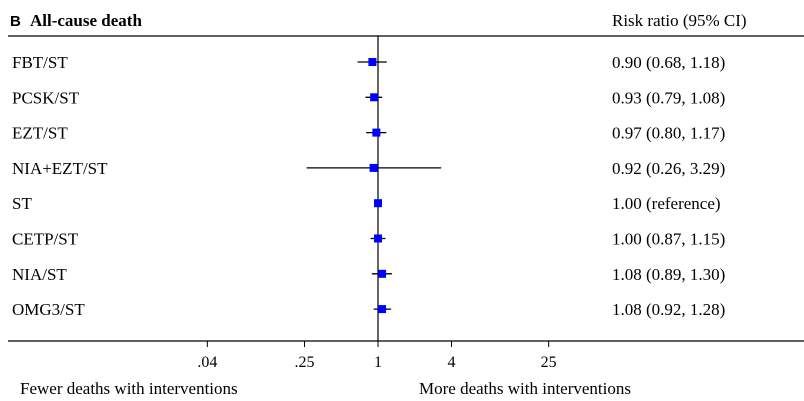 The width and height of the screenshot is (804, 401). What do you see at coordinates (305, 362) in the screenshot?
I see `axis-tick-label: .25` at bounding box center [305, 362].